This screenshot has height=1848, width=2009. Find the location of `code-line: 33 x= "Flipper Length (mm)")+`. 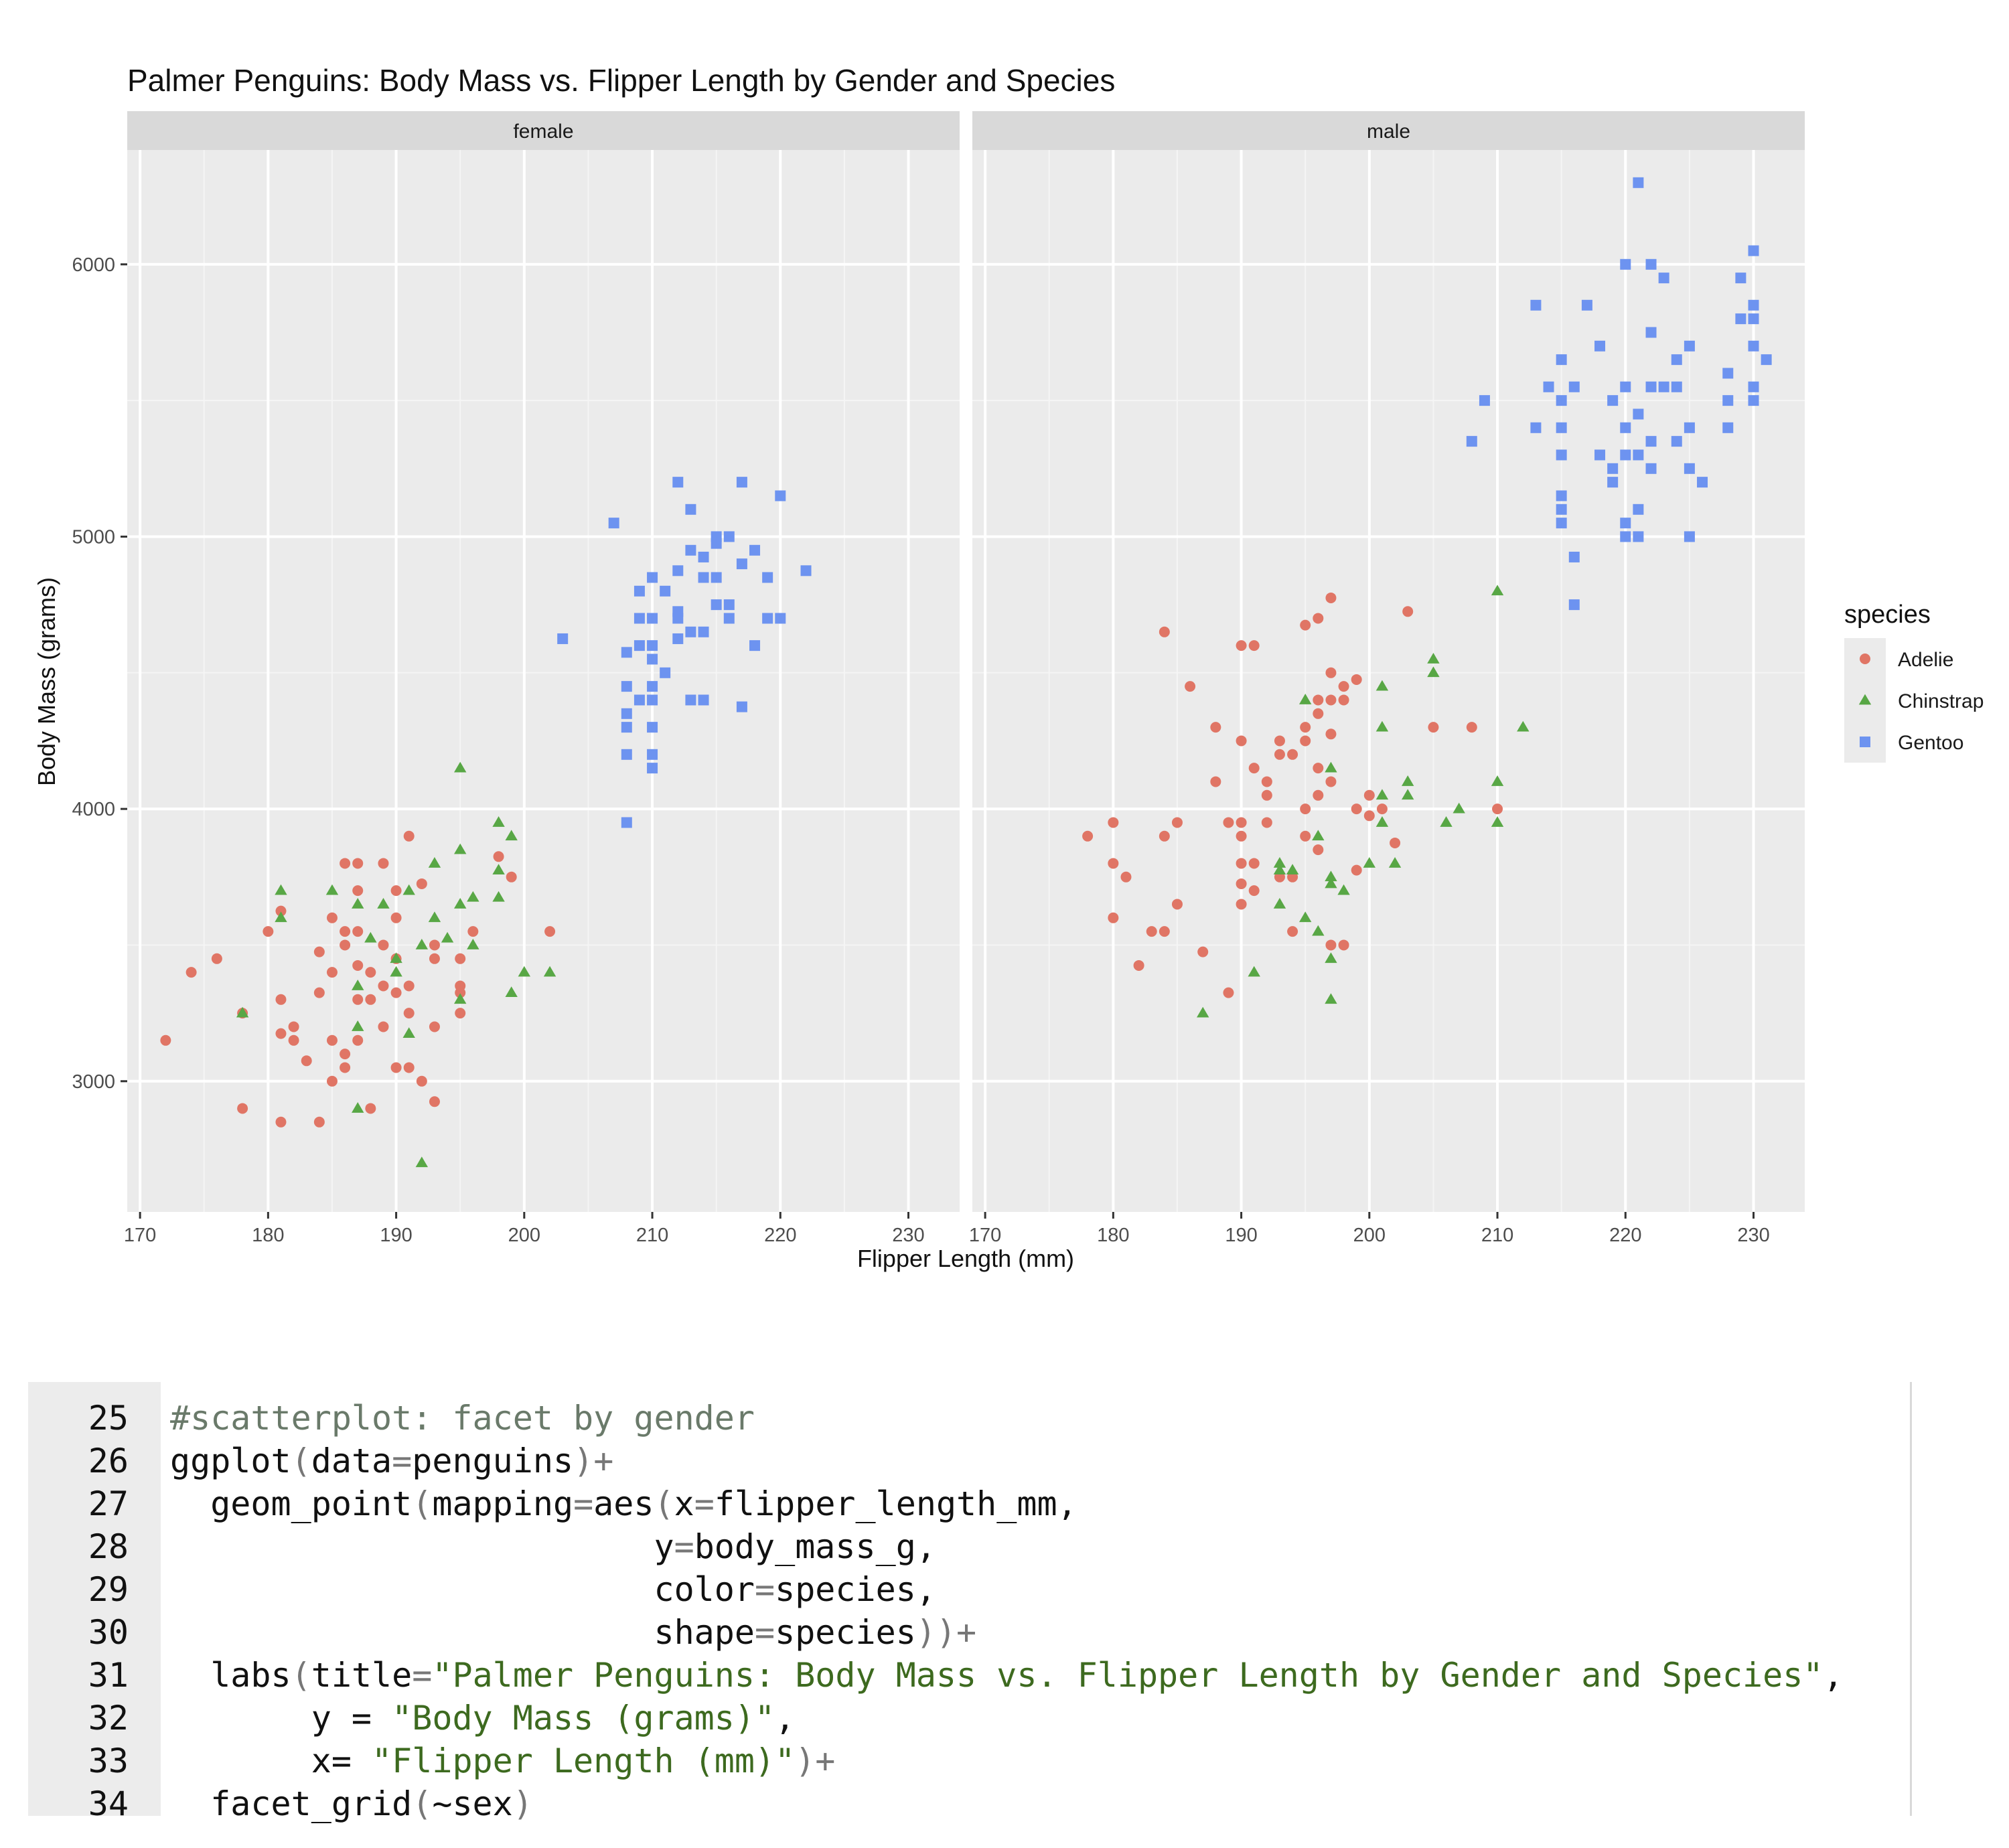

code-line: 33 x= "Flipper Length (mm)")+ is located at coordinates (969, 1761).